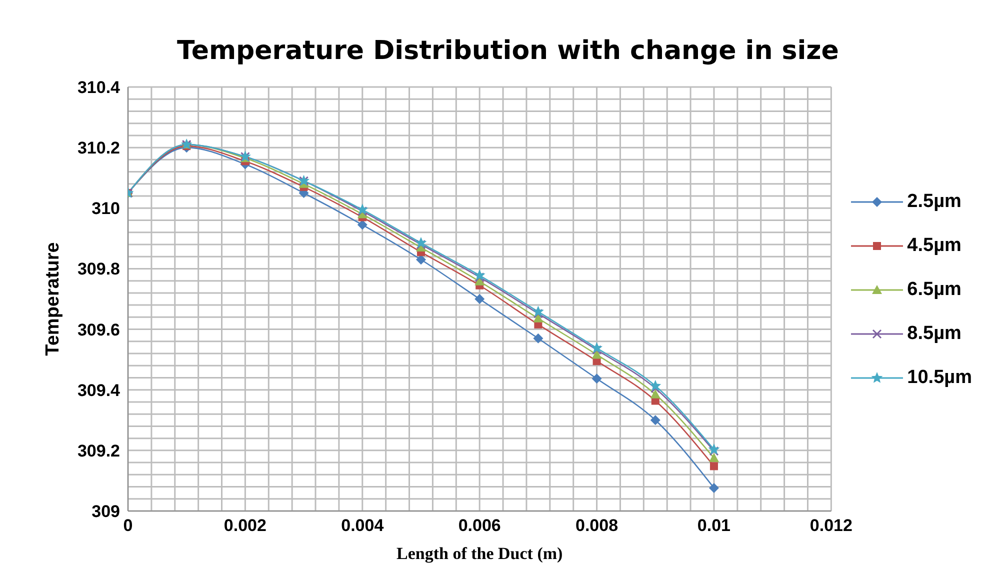 Image resolution: width=1000 pixels, height=579 pixels. What do you see at coordinates (98, 450) in the screenshot?
I see `y-tick-label: 309.2` at bounding box center [98, 450].